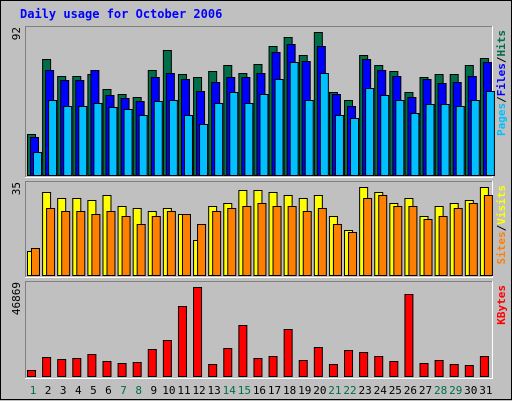 The image size is (512, 401). What do you see at coordinates (501, 79) in the screenshot?
I see `legend-entry-files: Files` at bounding box center [501, 79].